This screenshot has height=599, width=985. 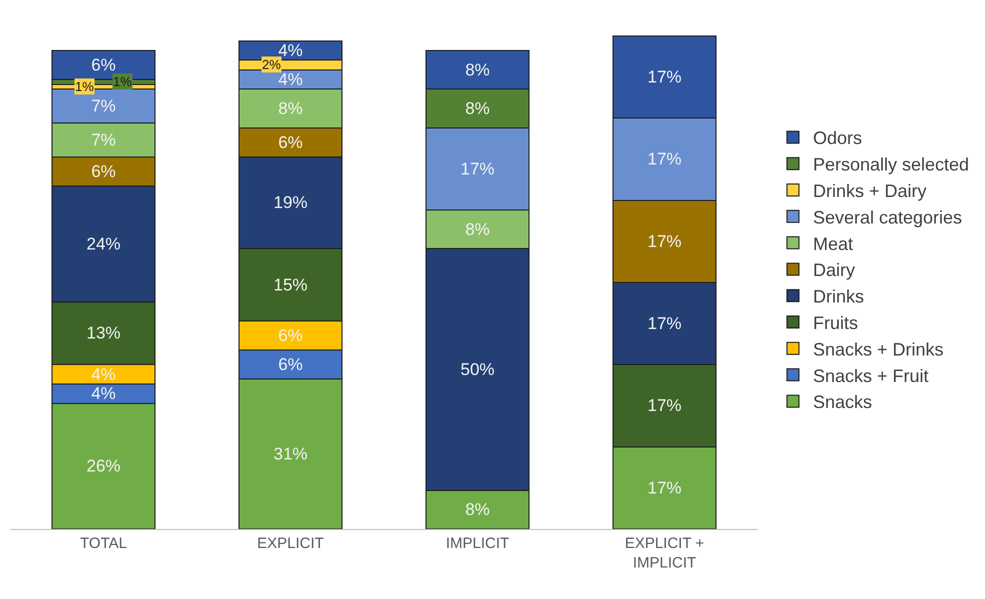 What do you see at coordinates (478, 543) in the screenshot?
I see `x-tick-label: IMPLICIT` at bounding box center [478, 543].